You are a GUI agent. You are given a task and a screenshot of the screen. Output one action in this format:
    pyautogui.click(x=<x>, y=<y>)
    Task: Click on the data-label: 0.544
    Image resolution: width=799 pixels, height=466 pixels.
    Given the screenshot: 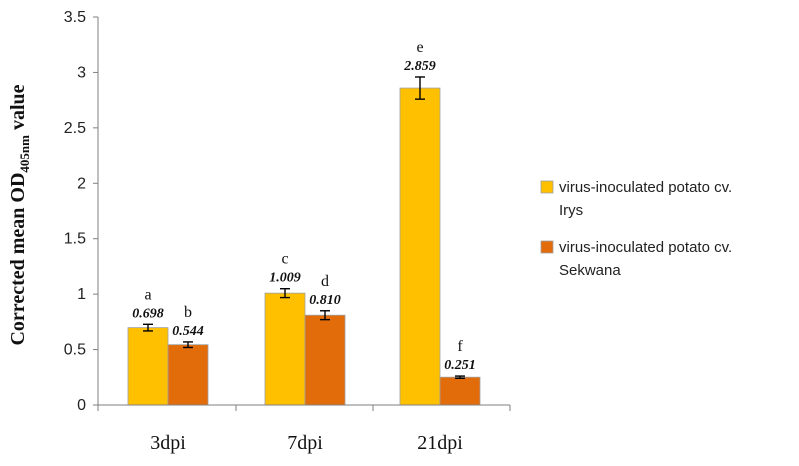 What is the action you would take?
    pyautogui.click(x=188, y=331)
    